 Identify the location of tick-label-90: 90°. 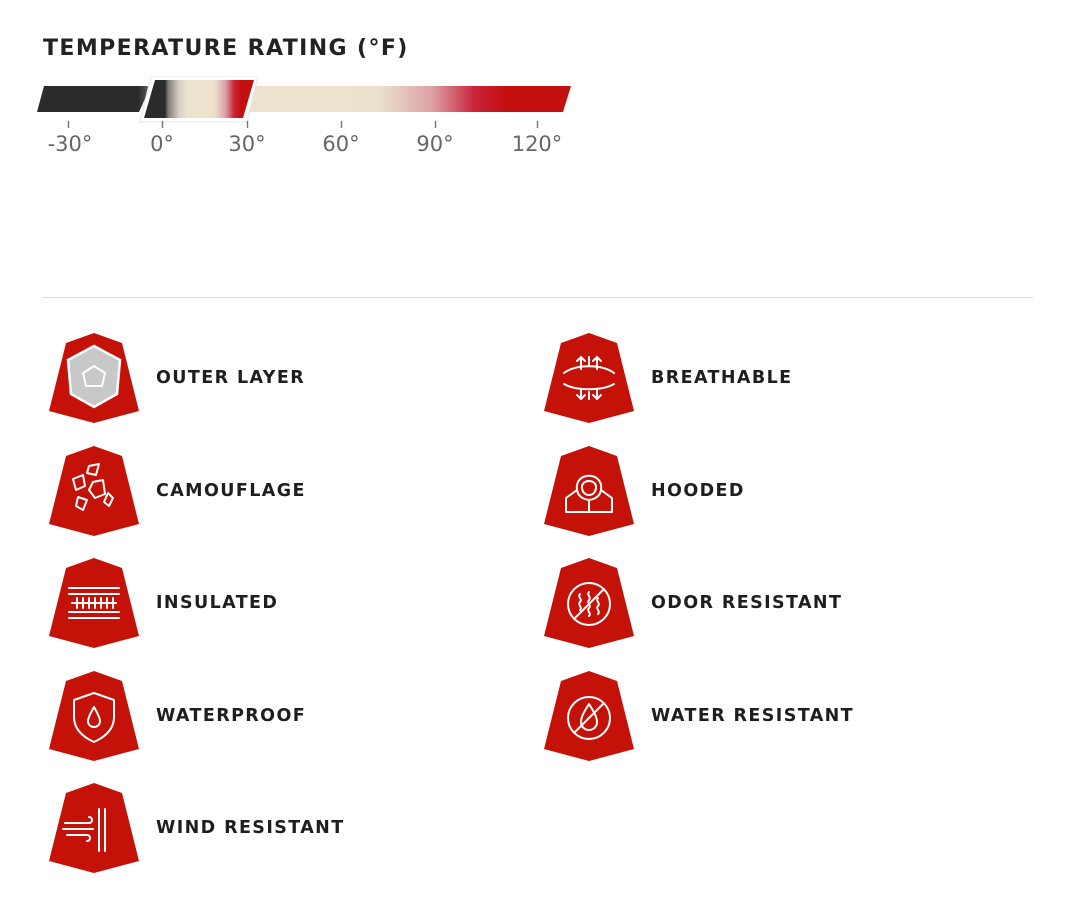
(435, 144).